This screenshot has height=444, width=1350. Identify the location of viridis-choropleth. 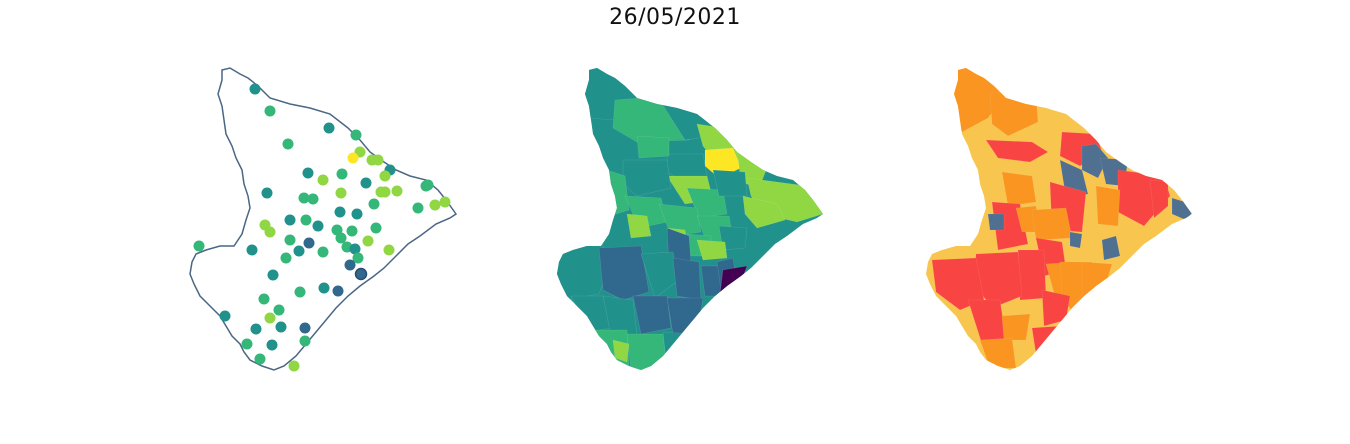
(690, 219).